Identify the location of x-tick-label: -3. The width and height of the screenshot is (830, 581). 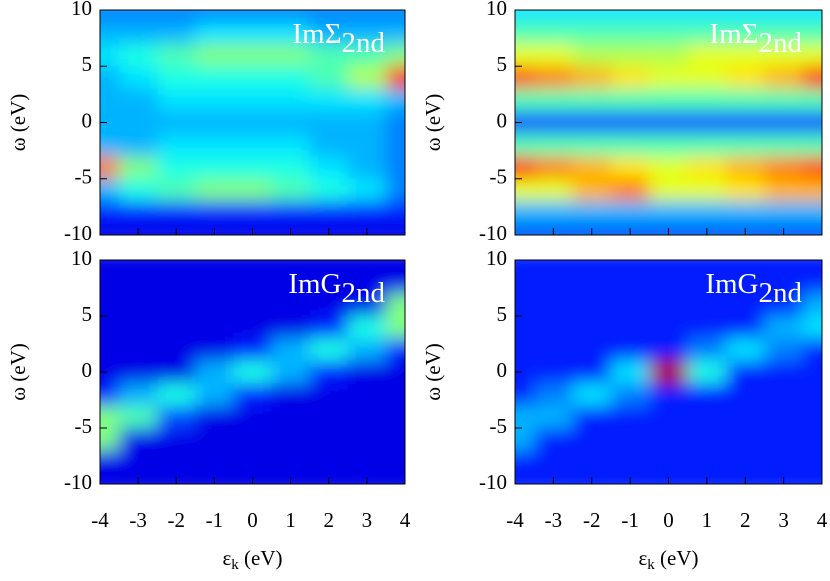
(138, 520).